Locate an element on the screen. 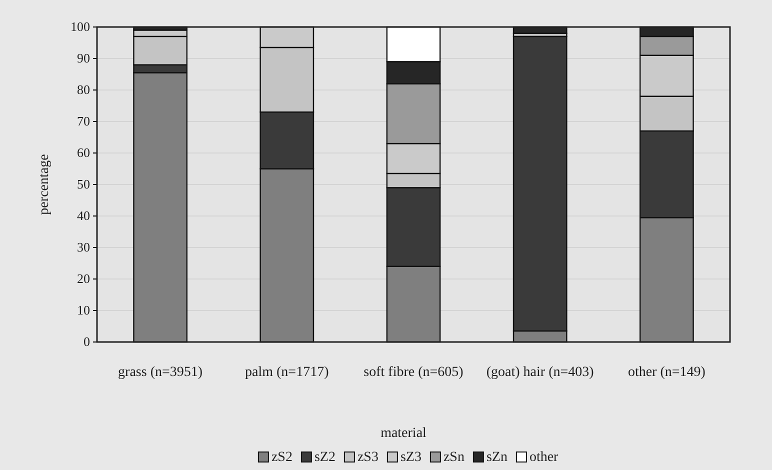 Image resolution: width=772 pixels, height=470 pixels. y-tick-label: 90 is located at coordinates (83, 58).